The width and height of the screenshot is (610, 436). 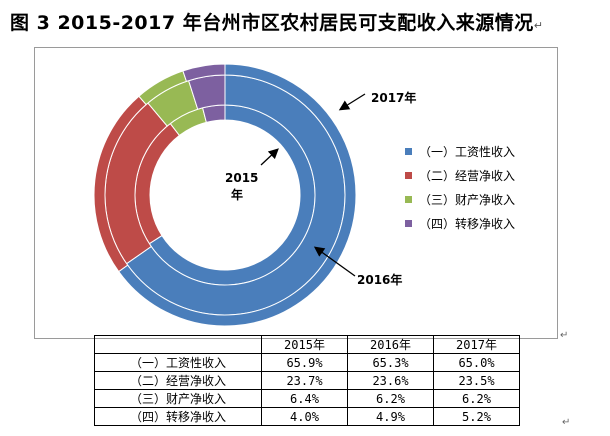 I want to click on table-cell: 6.4%, so click(x=304, y=398).